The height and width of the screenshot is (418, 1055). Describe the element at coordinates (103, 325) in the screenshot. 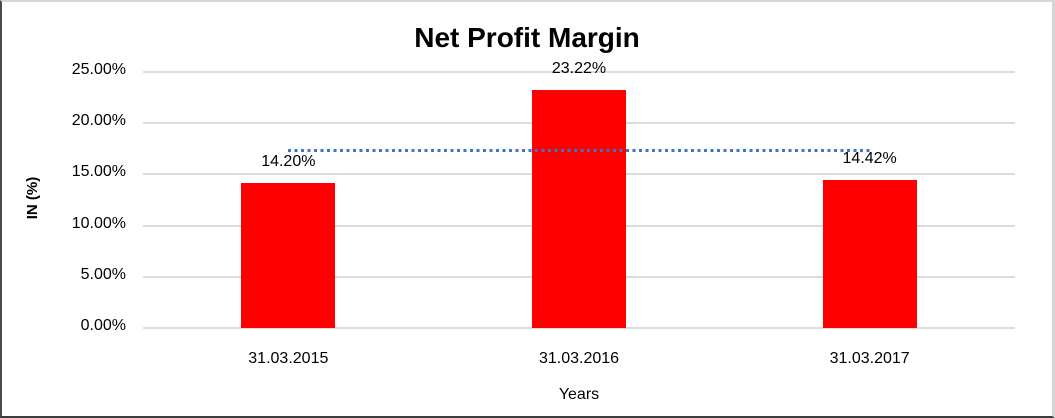

I see `y-tick-label: 0.00%` at that location.